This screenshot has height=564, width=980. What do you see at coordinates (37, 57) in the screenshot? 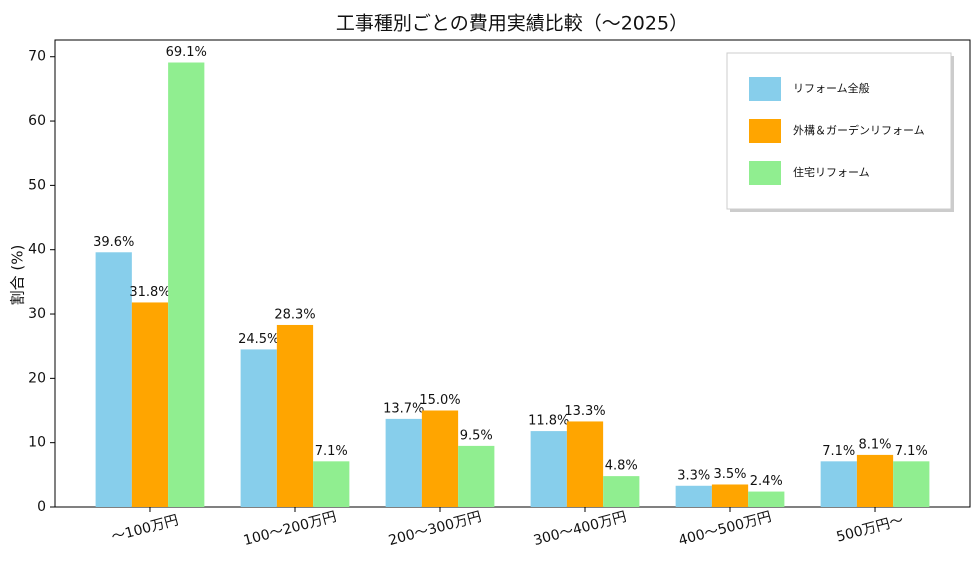
I see `y-tick-label: 70` at bounding box center [37, 57].